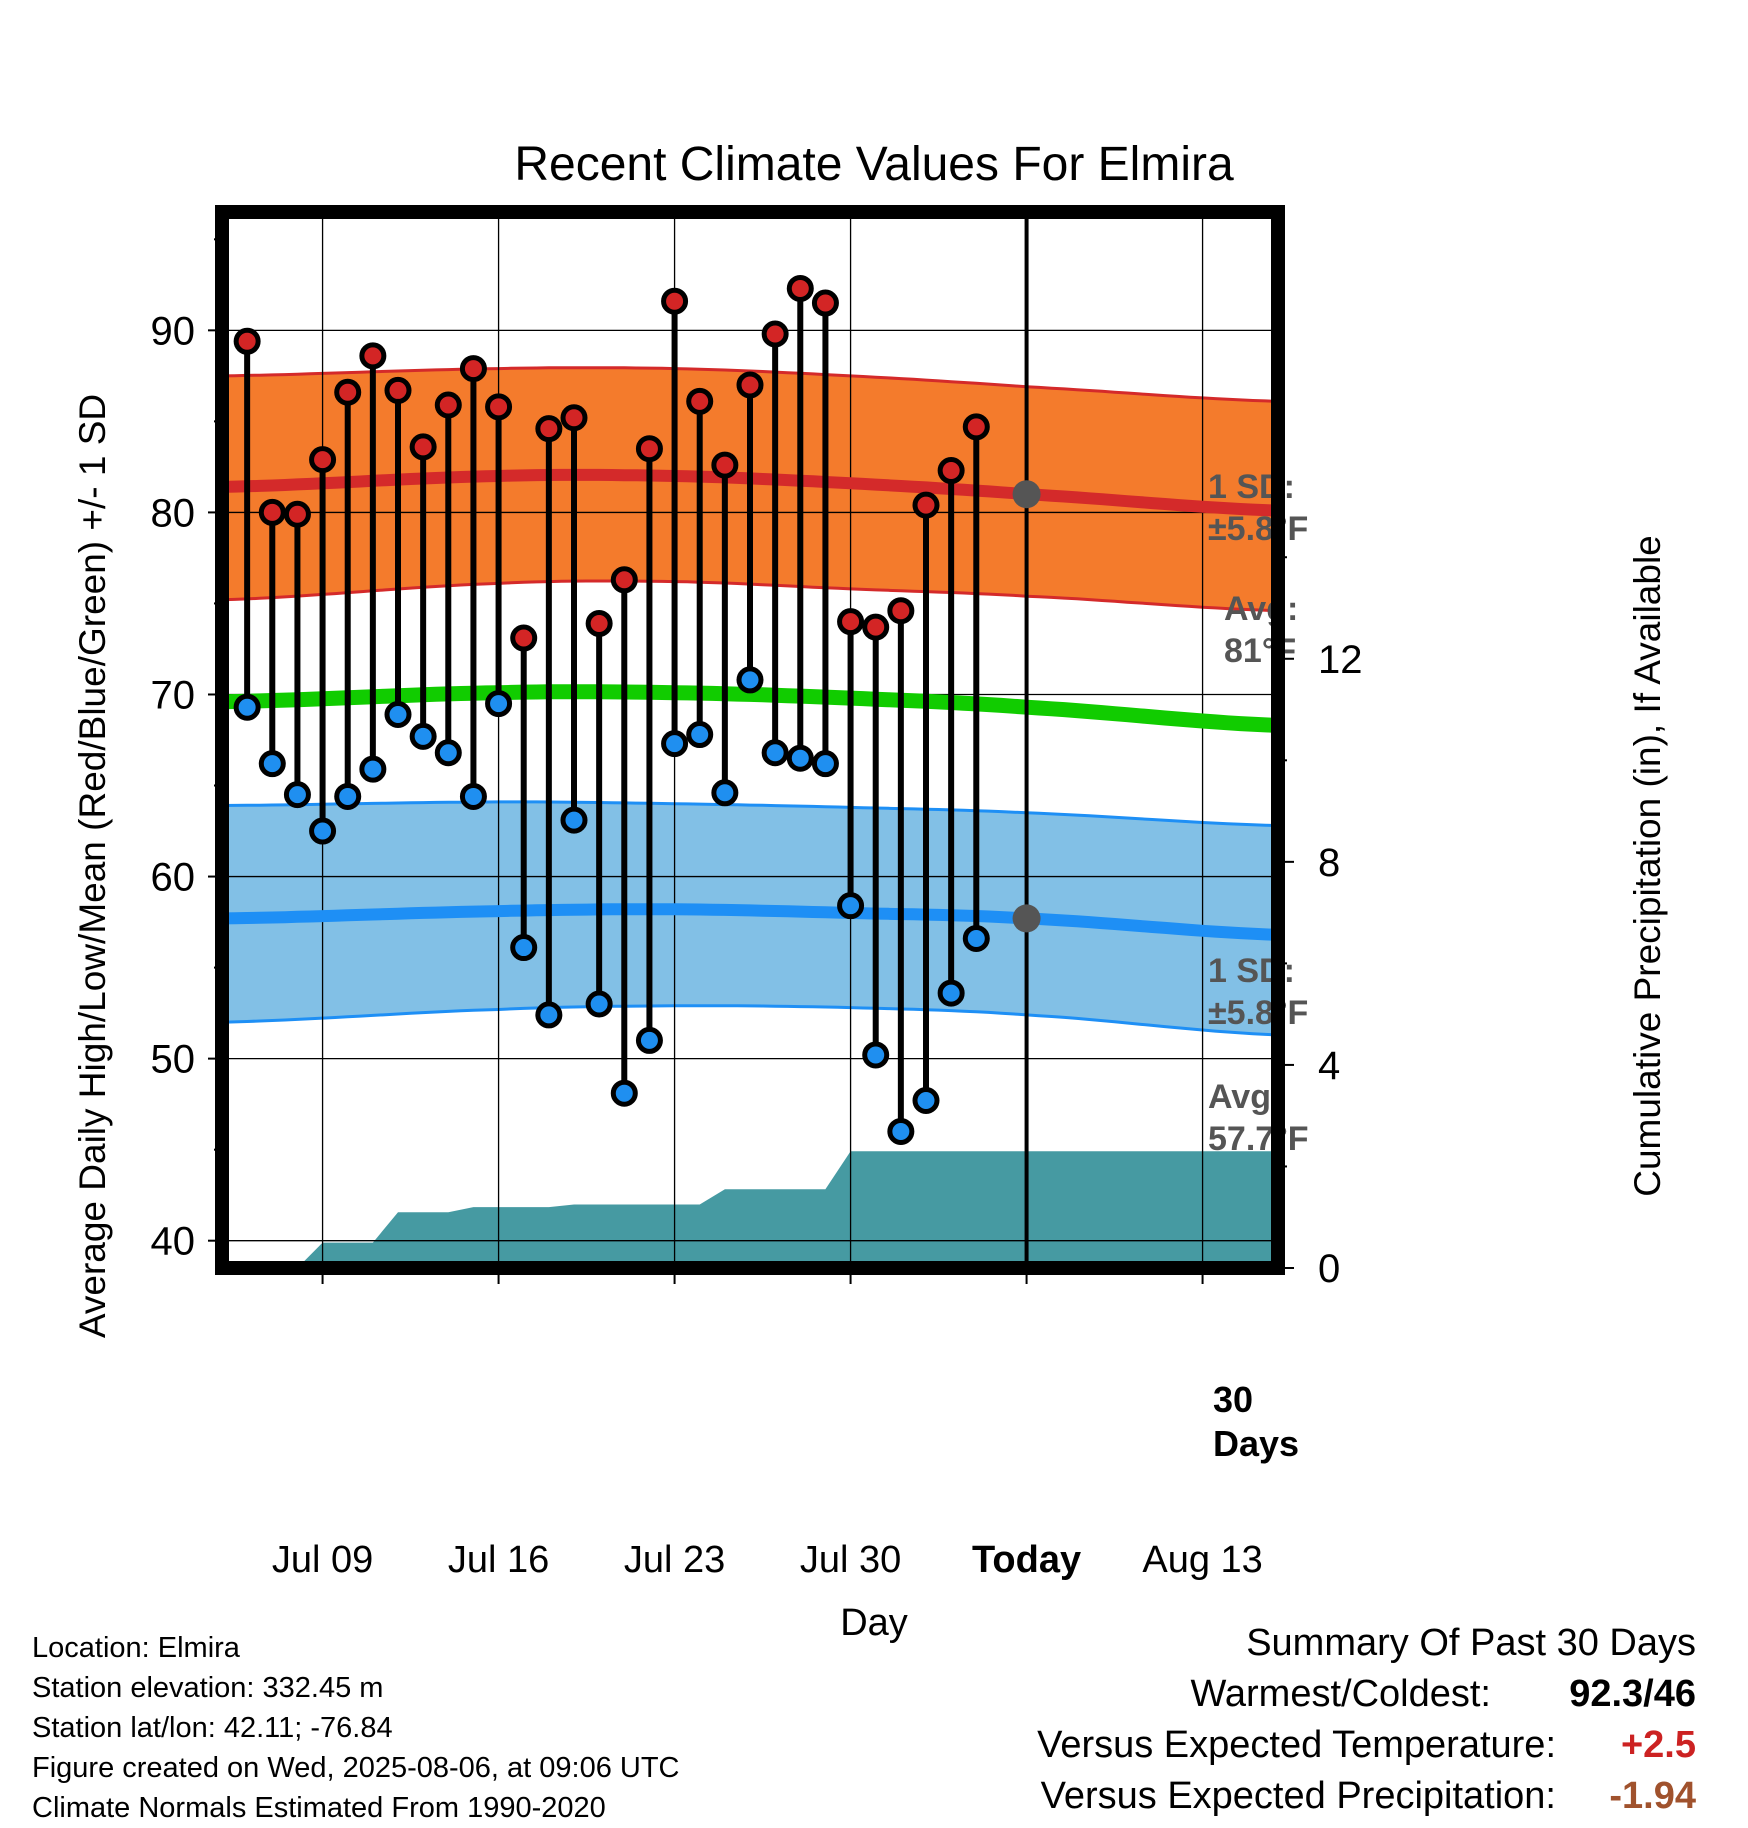 The height and width of the screenshot is (1828, 1748). Describe the element at coordinates (322, 1560) in the screenshot. I see `x-tick-label: Jul 09` at that location.